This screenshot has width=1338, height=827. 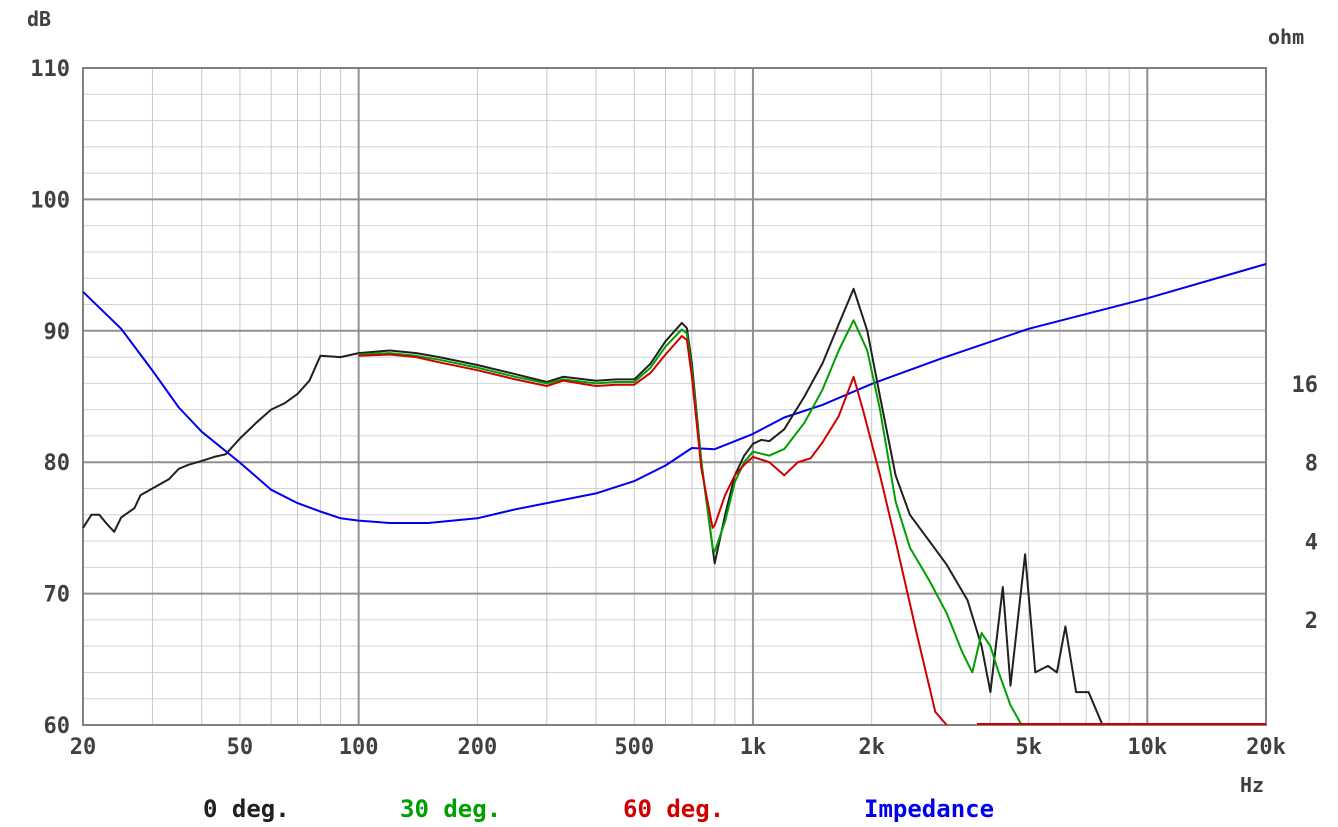 What do you see at coordinates (1266, 747) in the screenshot?
I see `x-tick-label: 20k` at bounding box center [1266, 747].